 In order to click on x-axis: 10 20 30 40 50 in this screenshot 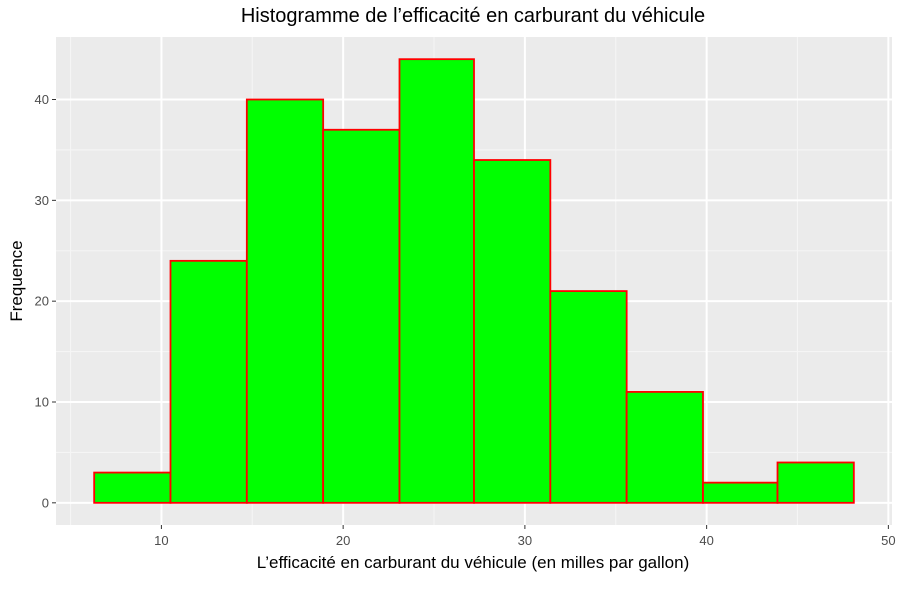, I will do `click(525, 536)`.